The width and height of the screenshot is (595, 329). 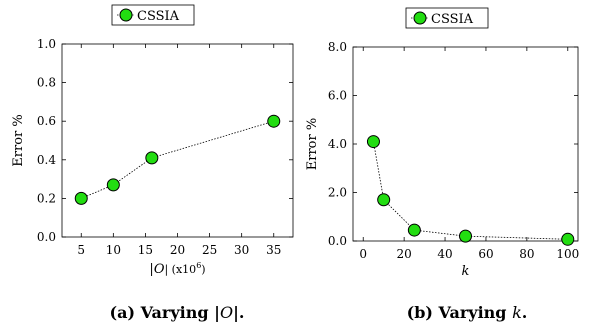 What do you see at coordinates (46, 198) in the screenshot?
I see `y-tick-label: 0.2` at bounding box center [46, 198].